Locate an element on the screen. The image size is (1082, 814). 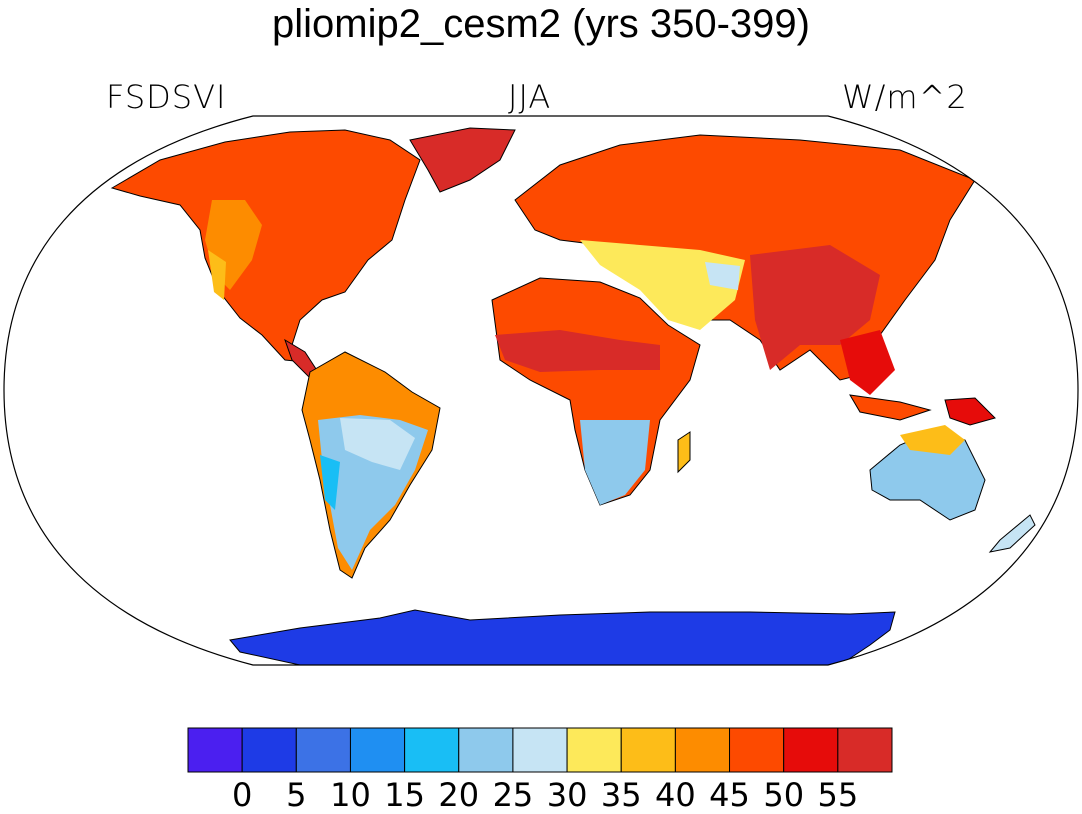
colorbar-tick-label: 0 is located at coordinates (242, 795).